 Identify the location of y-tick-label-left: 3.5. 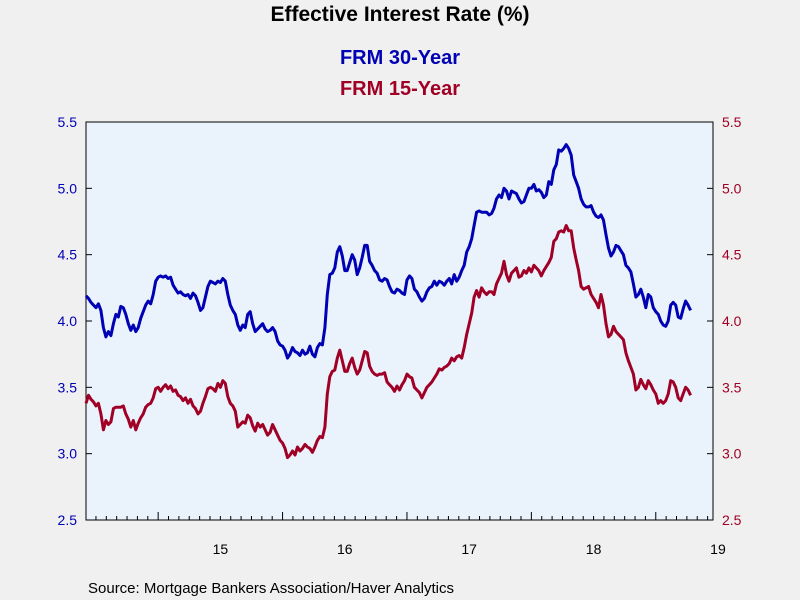
(68, 387).